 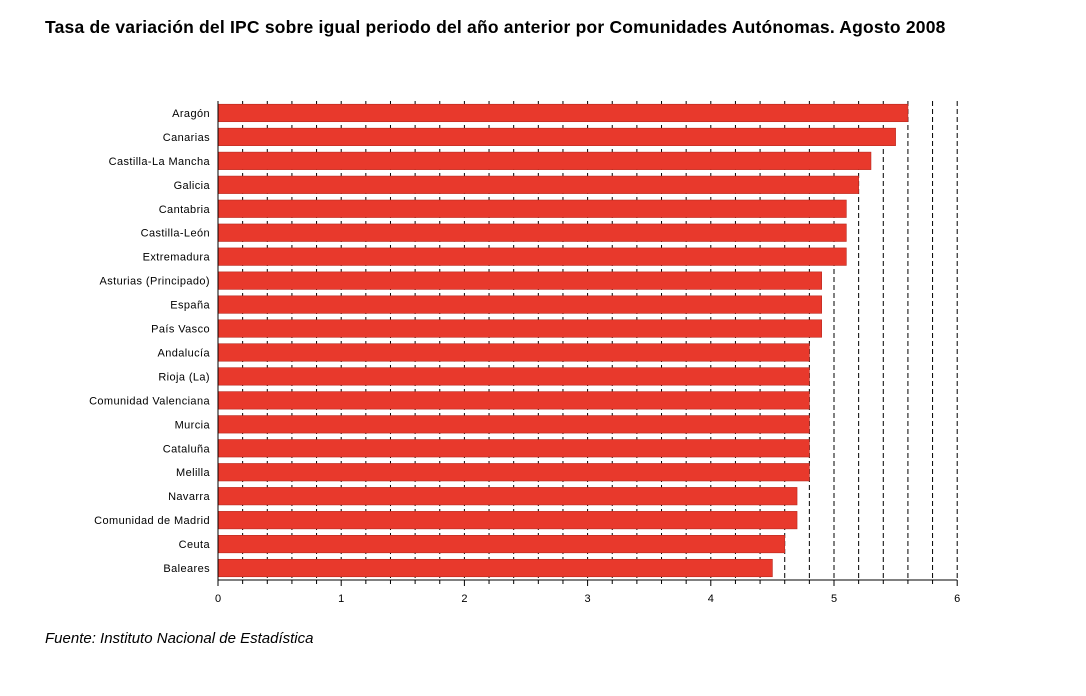 What do you see at coordinates (184, 377) in the screenshot?
I see `category-label: Rioja (La)` at bounding box center [184, 377].